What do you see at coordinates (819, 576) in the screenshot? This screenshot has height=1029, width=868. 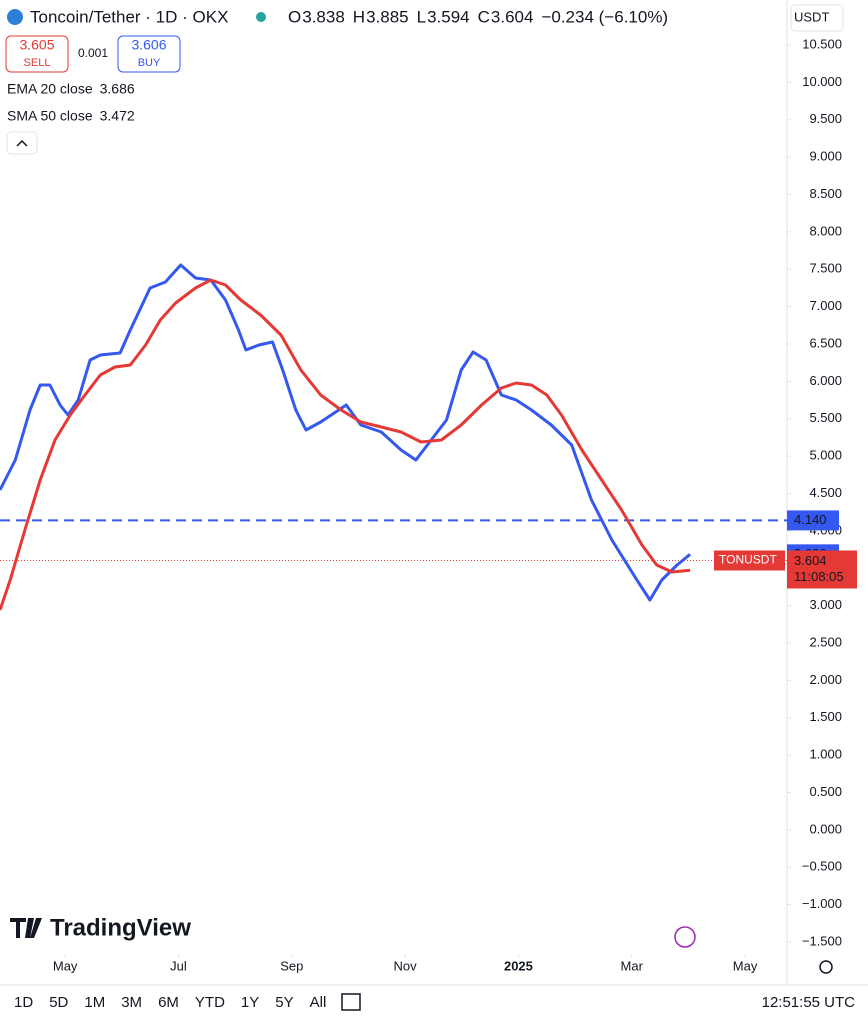 I see `countdown: 11:08:05` at bounding box center [819, 576].